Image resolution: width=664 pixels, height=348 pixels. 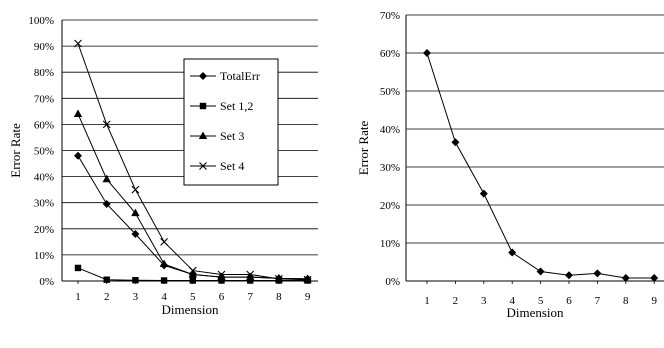 I want to click on chart0-legend-label: Set 4, so click(x=232, y=166).